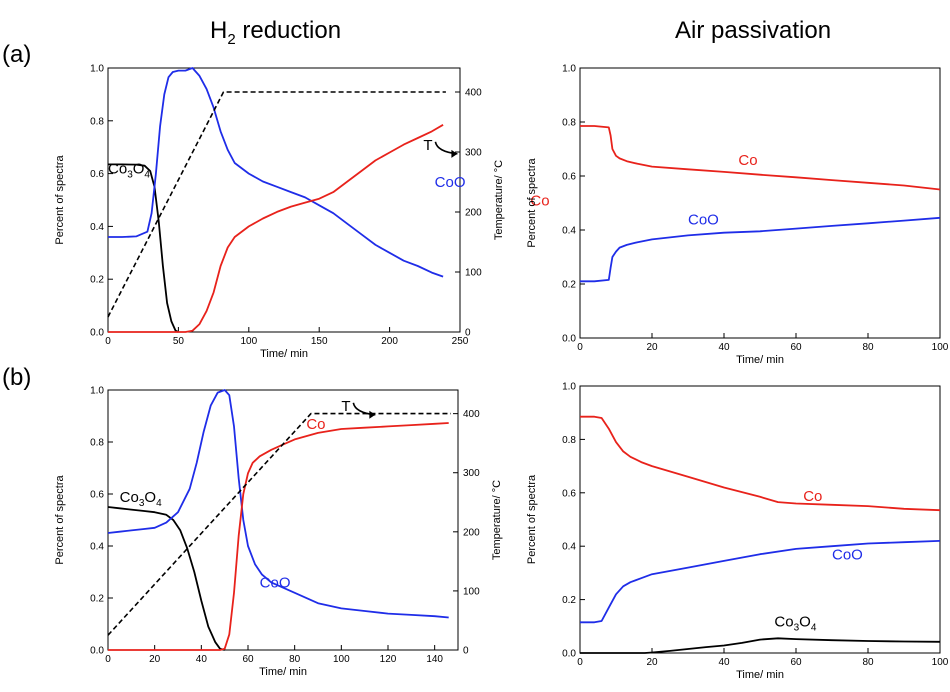 The image size is (950, 692). Describe the element at coordinates (460, 341) in the screenshot. I see `x-tick-label: 250` at that location.